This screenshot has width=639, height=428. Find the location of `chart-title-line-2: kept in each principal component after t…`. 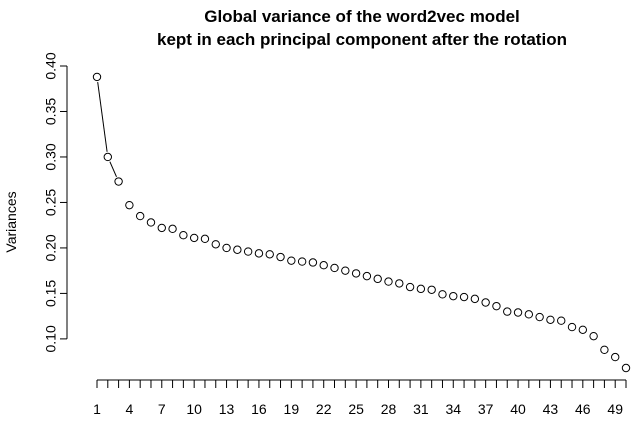

chart-title-line-2: kept in each principal component after t… is located at coordinates (362, 39).